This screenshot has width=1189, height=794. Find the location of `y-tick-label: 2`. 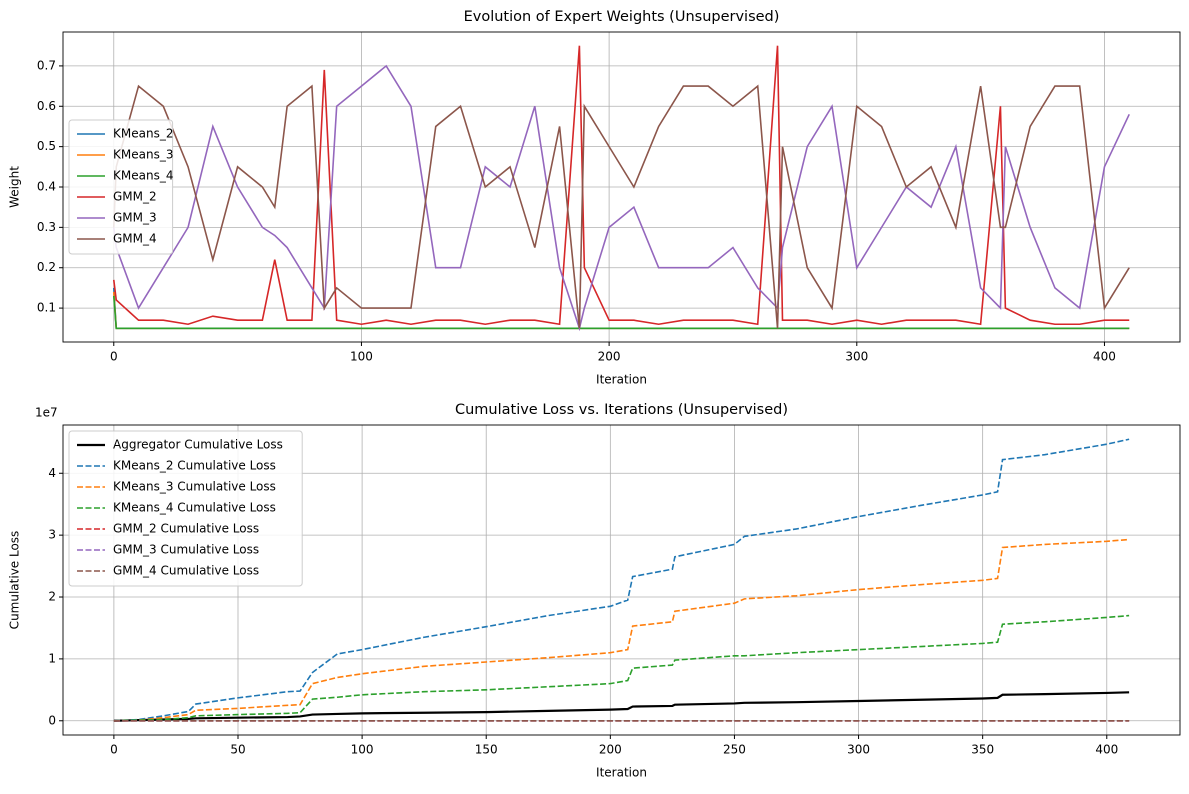

y-tick-label: 2 is located at coordinates (52, 597).